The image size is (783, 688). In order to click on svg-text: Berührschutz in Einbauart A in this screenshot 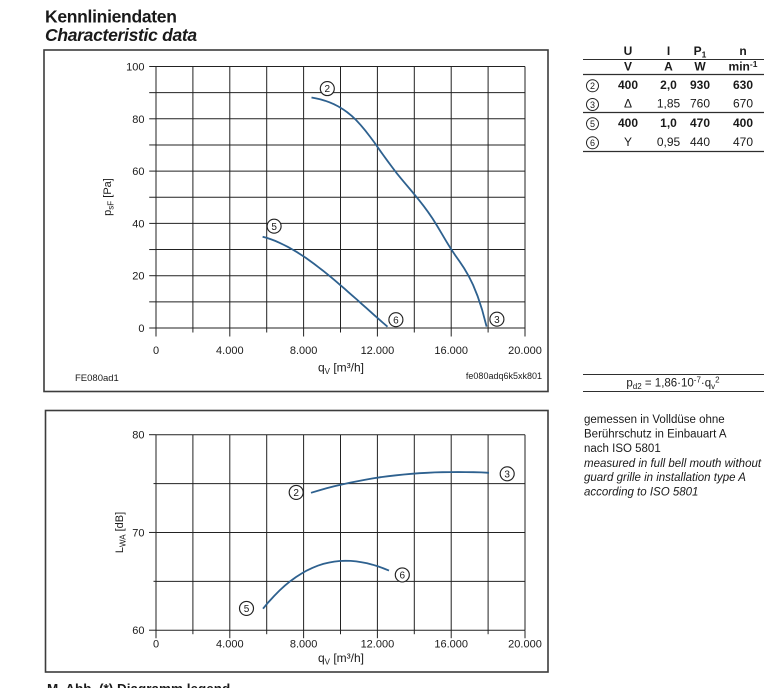, I will do `click(655, 435)`.